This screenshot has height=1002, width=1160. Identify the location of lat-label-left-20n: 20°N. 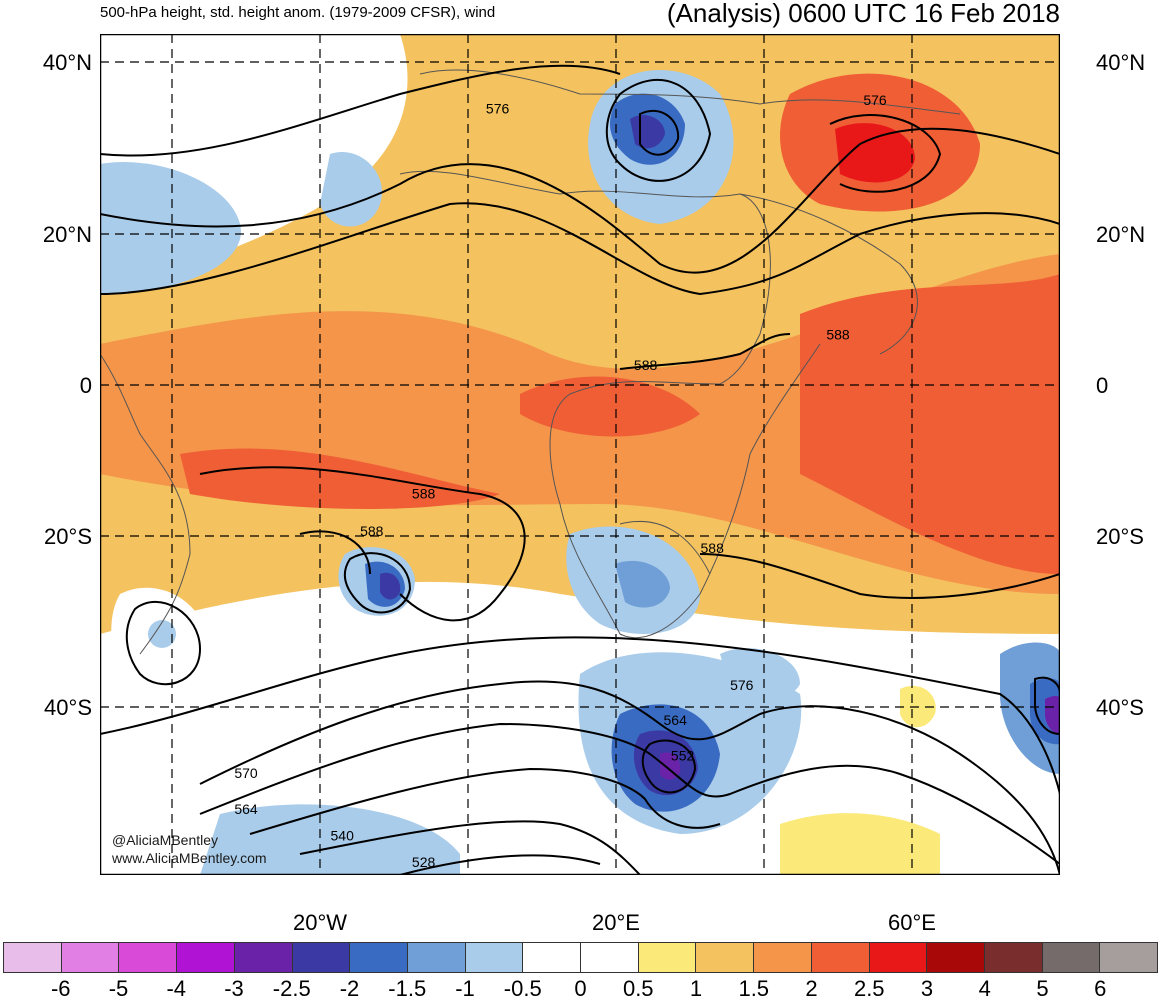
(67, 234).